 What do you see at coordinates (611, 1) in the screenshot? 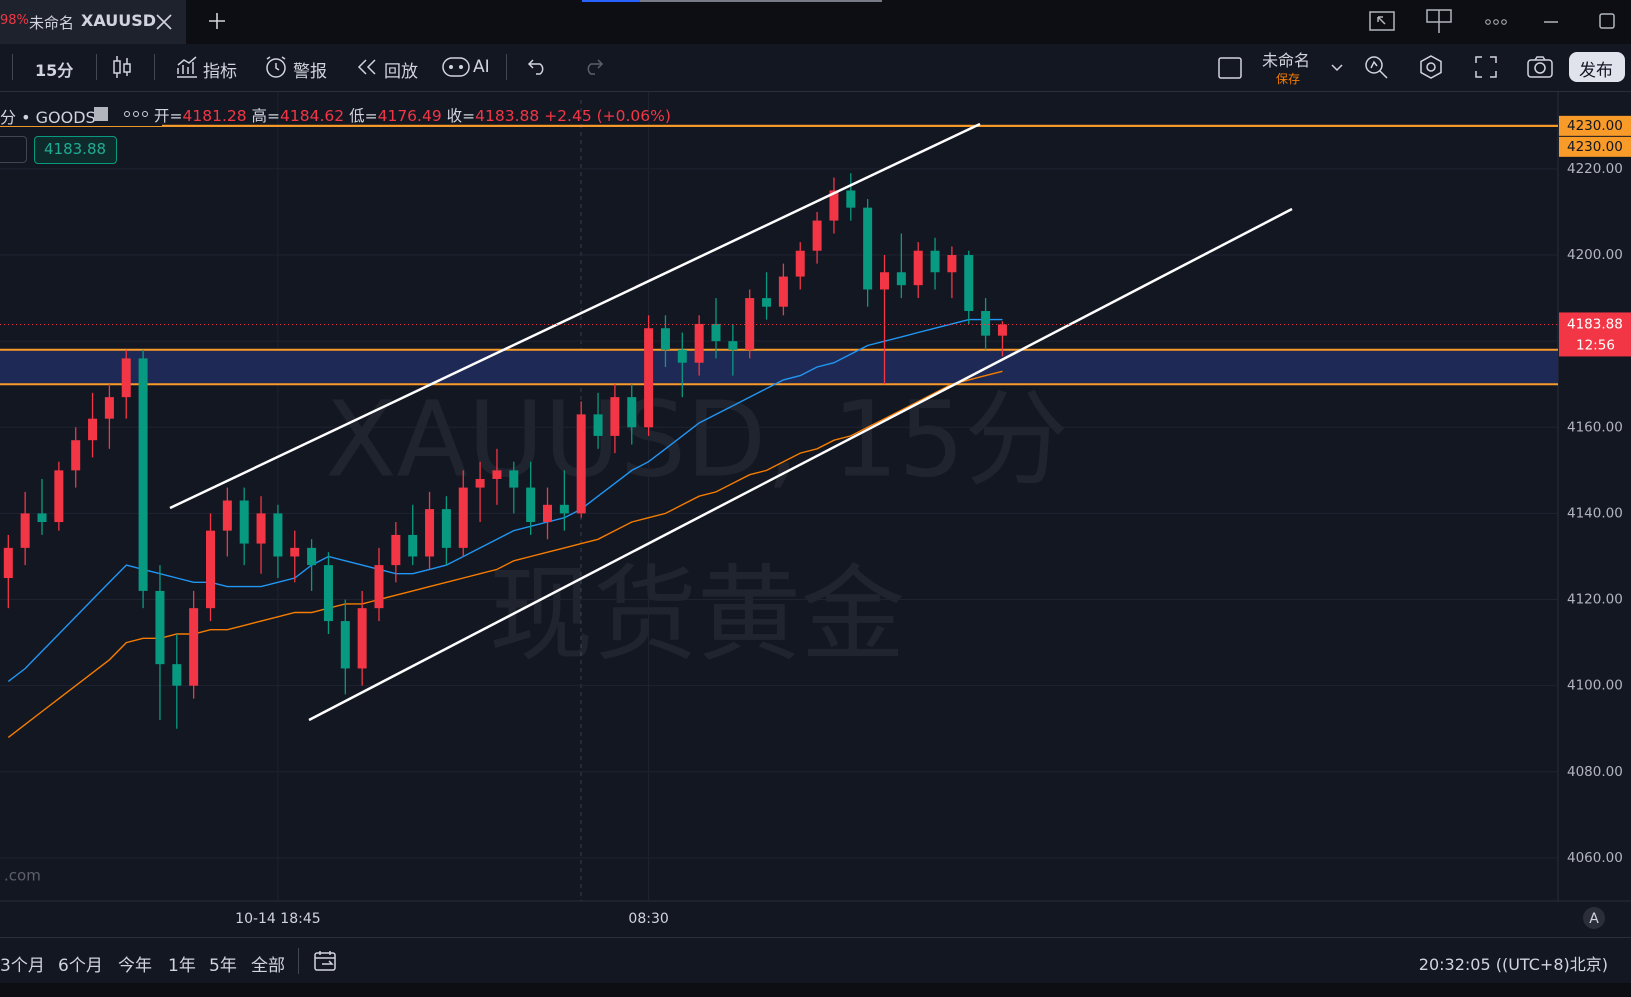
I see `progress-active` at bounding box center [611, 1].